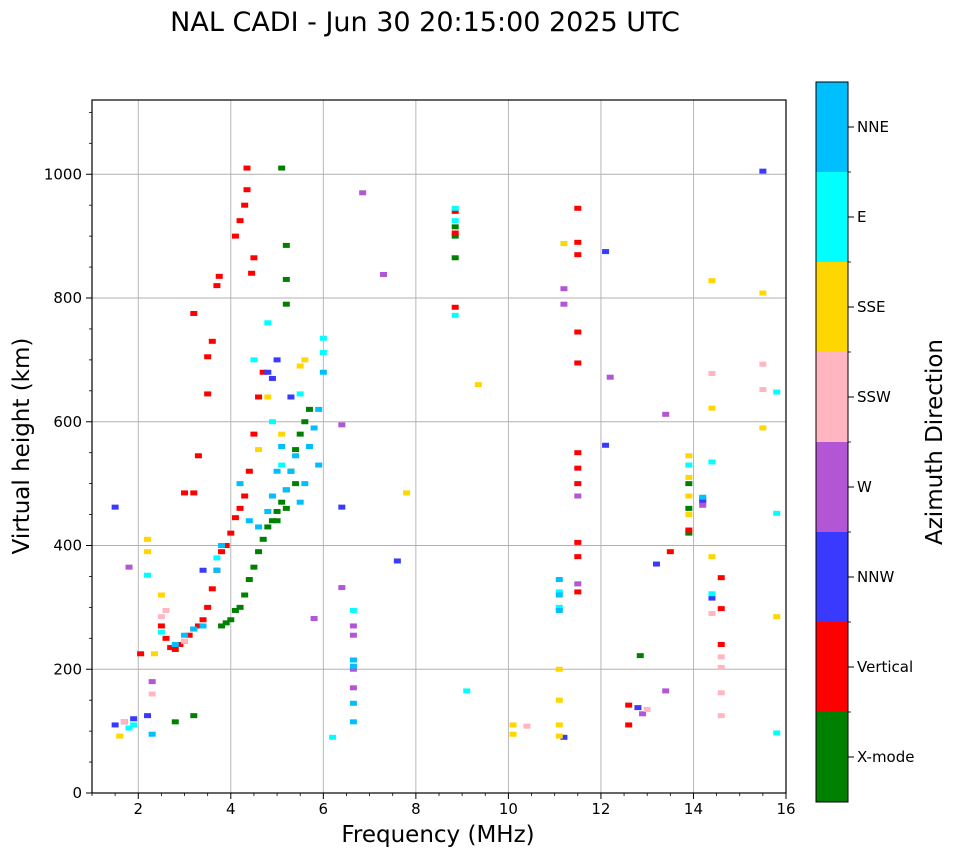 The width and height of the screenshot is (958, 857). What do you see at coordinates (63, 174) in the screenshot?
I see `y-tick-label: 1000` at bounding box center [63, 174].